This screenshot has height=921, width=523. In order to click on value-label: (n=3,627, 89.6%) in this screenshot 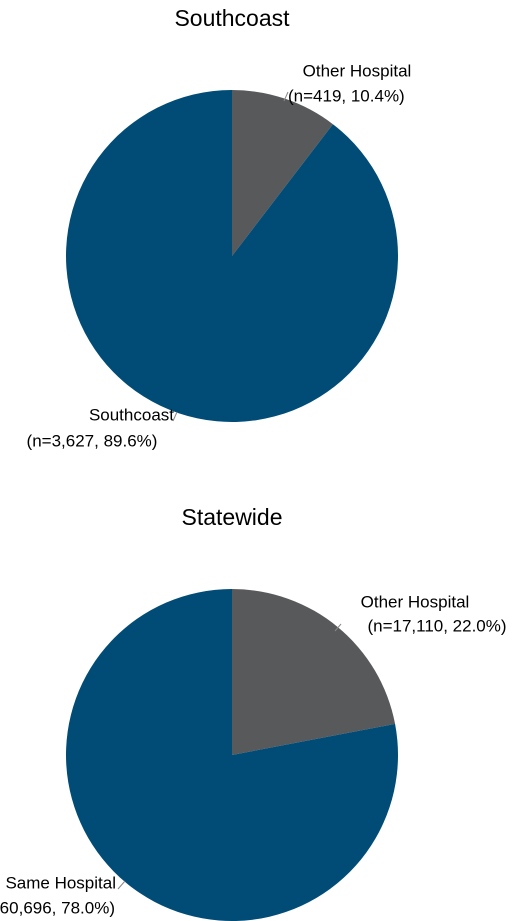, I will do `click(92, 440)`.